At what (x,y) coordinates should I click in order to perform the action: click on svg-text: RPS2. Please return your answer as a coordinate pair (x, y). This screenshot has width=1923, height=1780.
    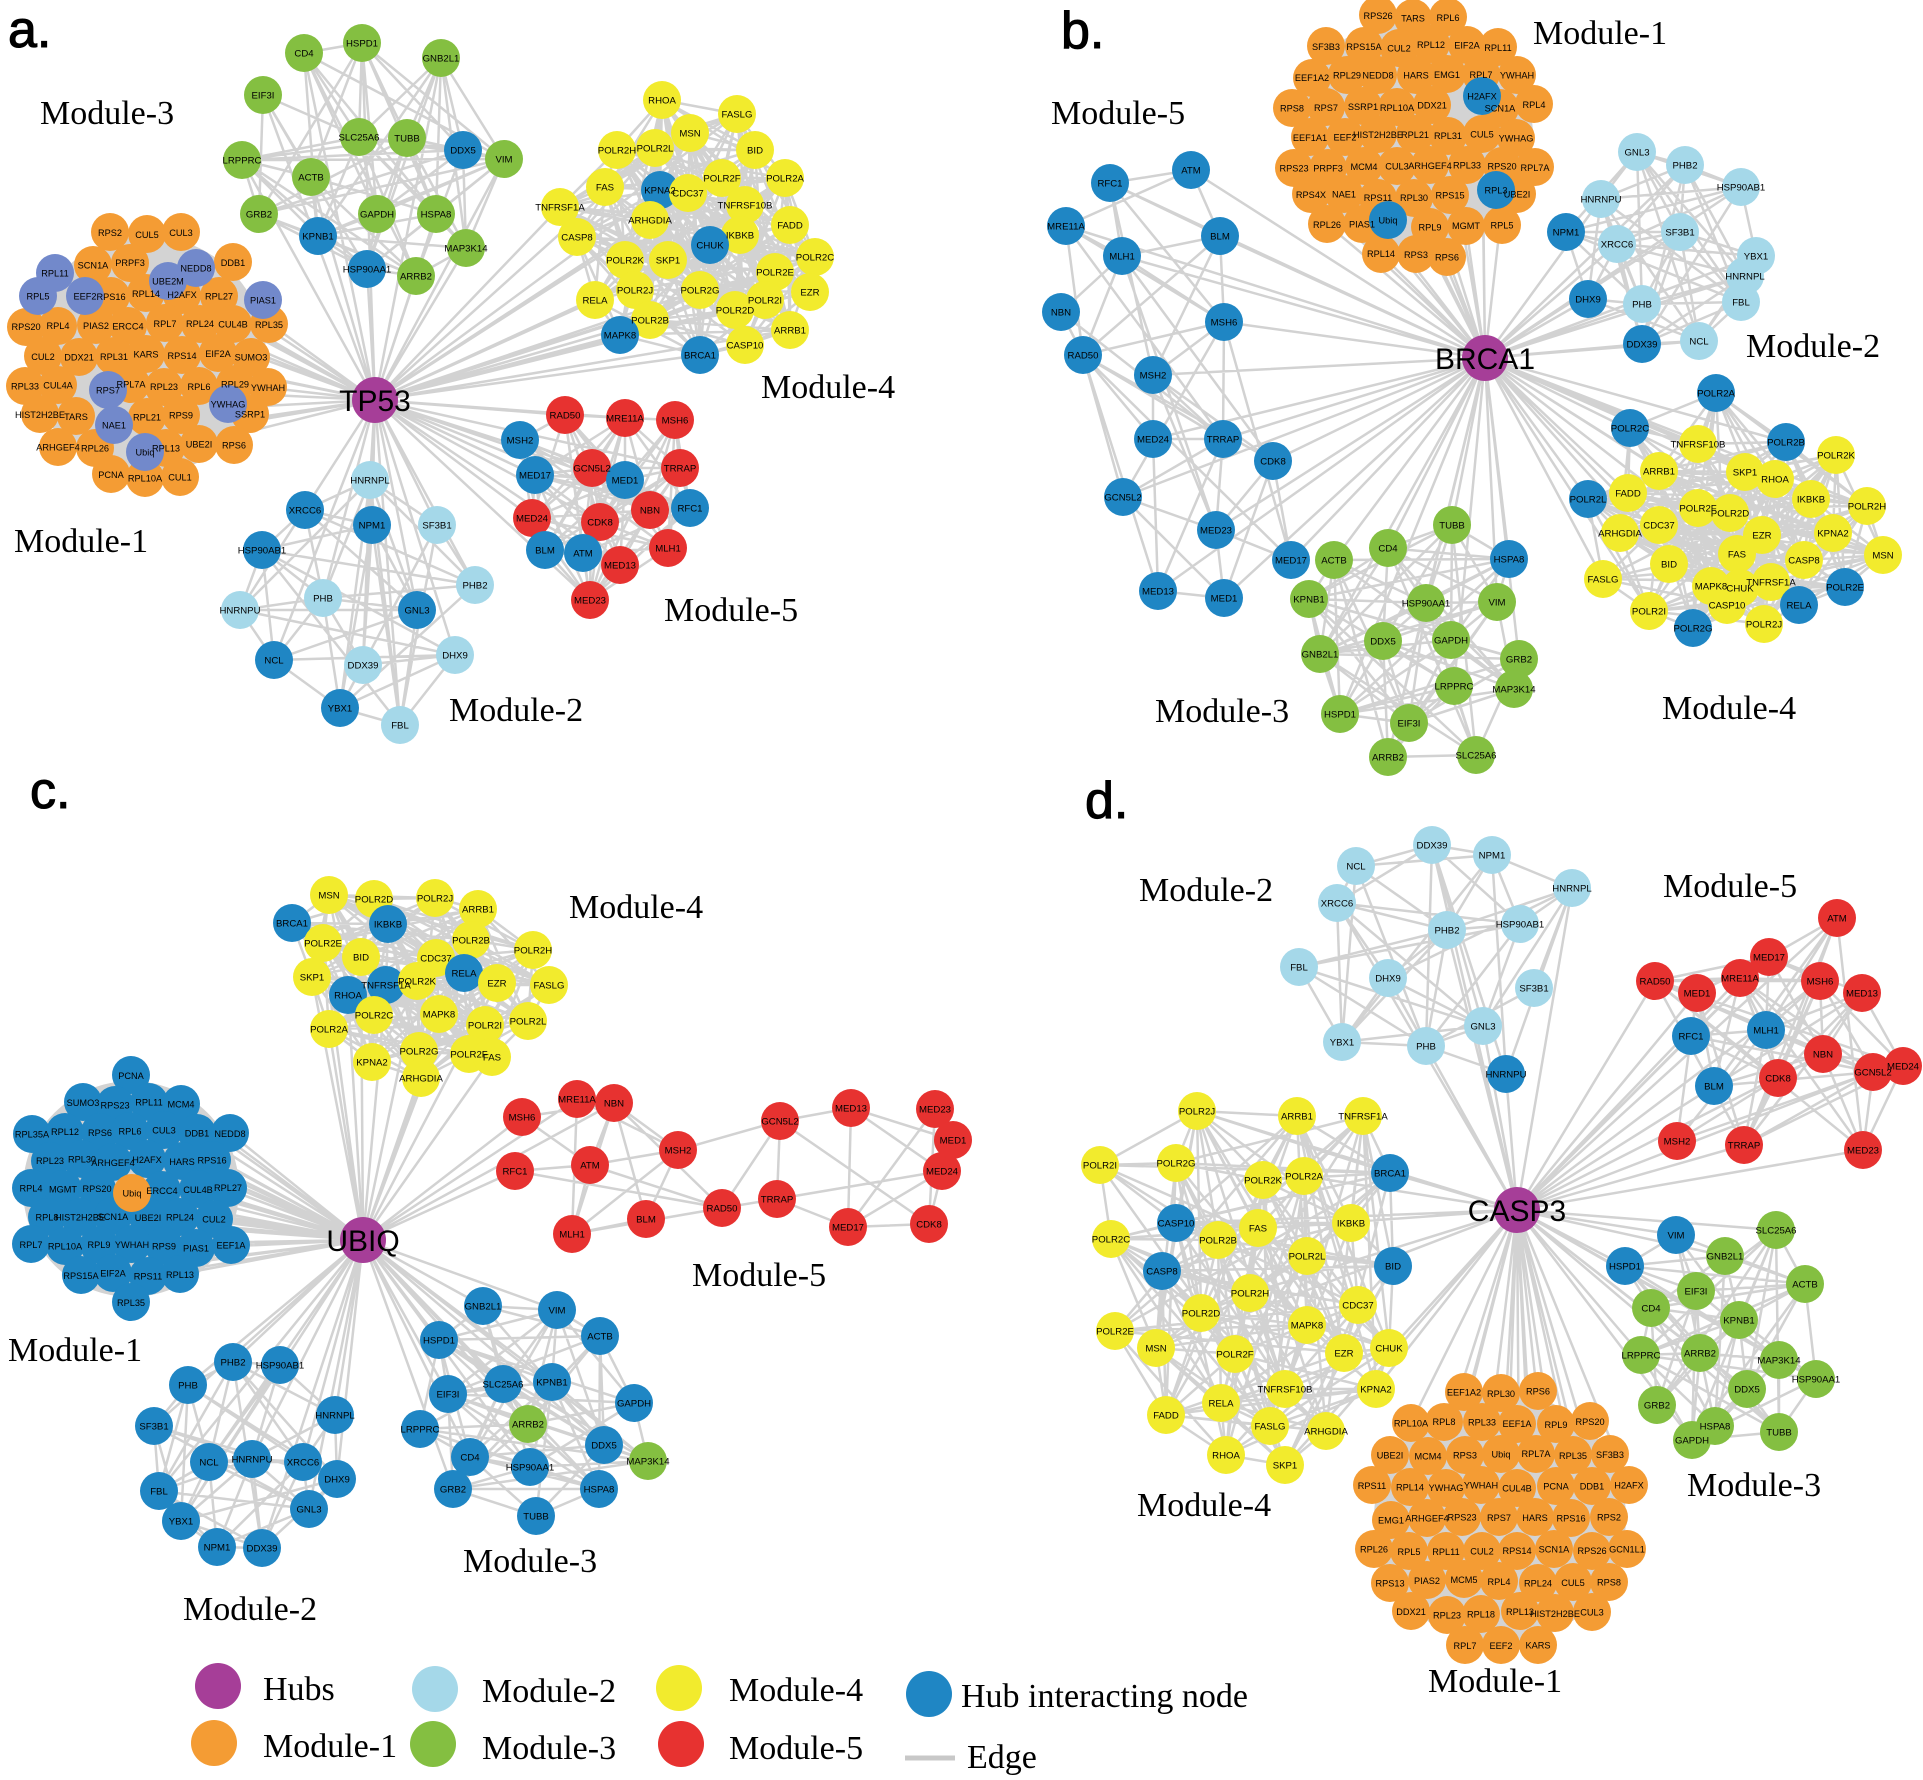
    Looking at the image, I should click on (110, 233).